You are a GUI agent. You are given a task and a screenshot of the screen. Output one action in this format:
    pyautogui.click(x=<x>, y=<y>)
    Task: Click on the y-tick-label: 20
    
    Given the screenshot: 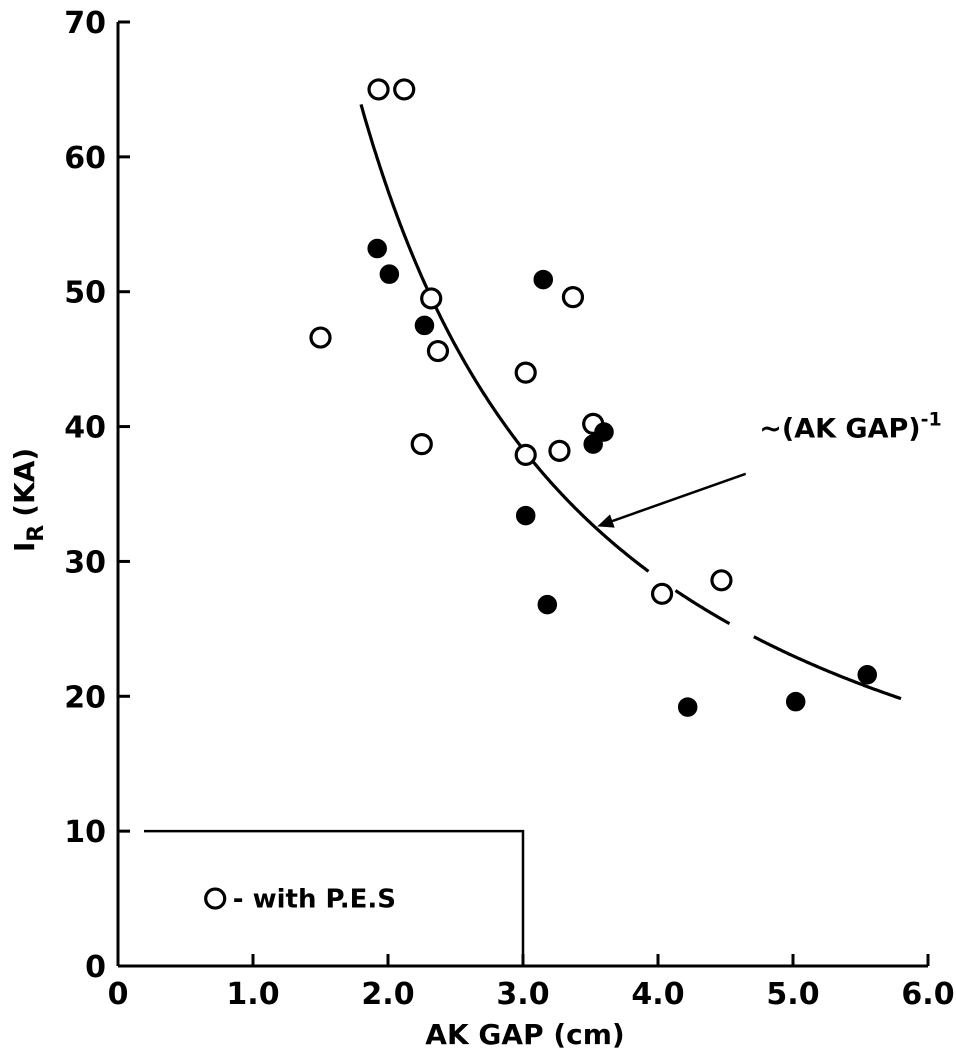 What is the action you would take?
    pyautogui.click(x=85, y=697)
    